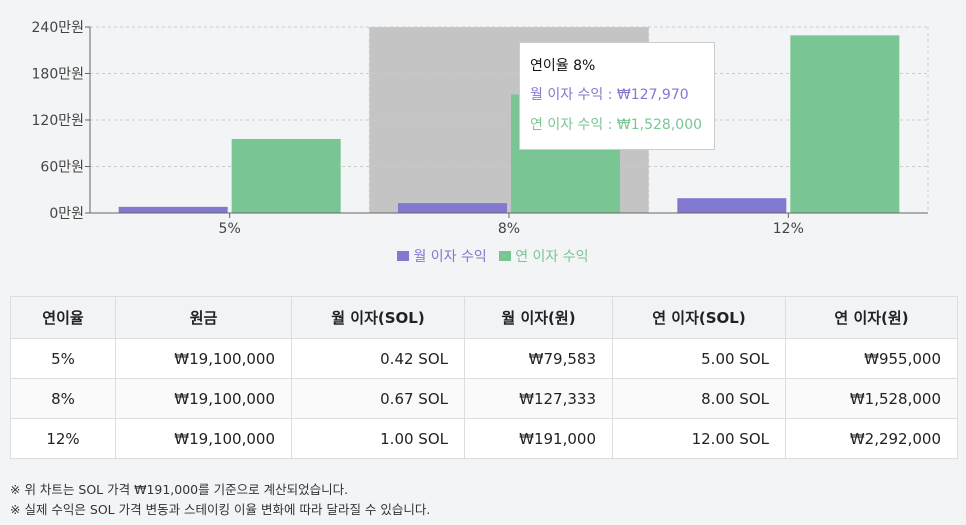  I want to click on legend-label-monthly: 월 이자 수익, so click(450, 257).